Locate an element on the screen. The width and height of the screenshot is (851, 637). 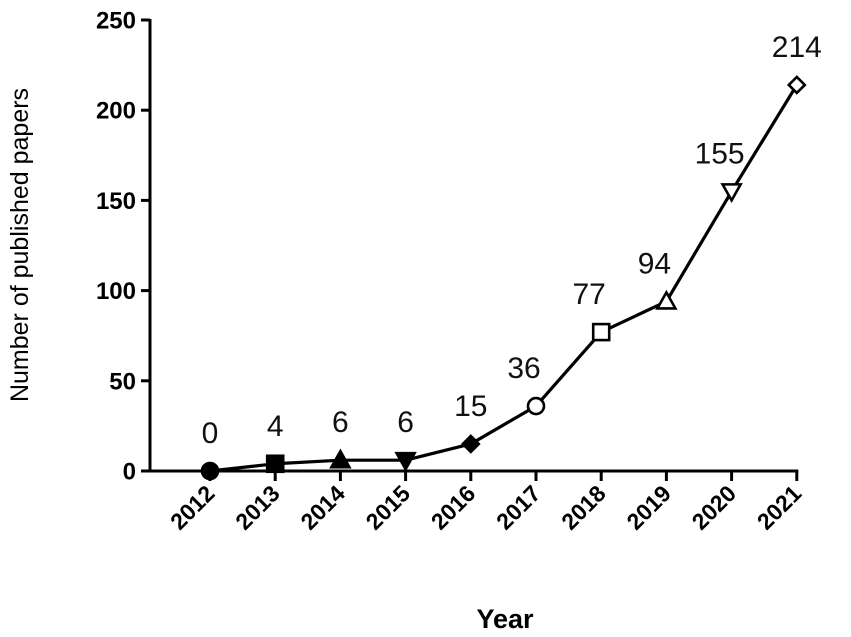
y-tick-label: 0 is located at coordinates (129, 472).